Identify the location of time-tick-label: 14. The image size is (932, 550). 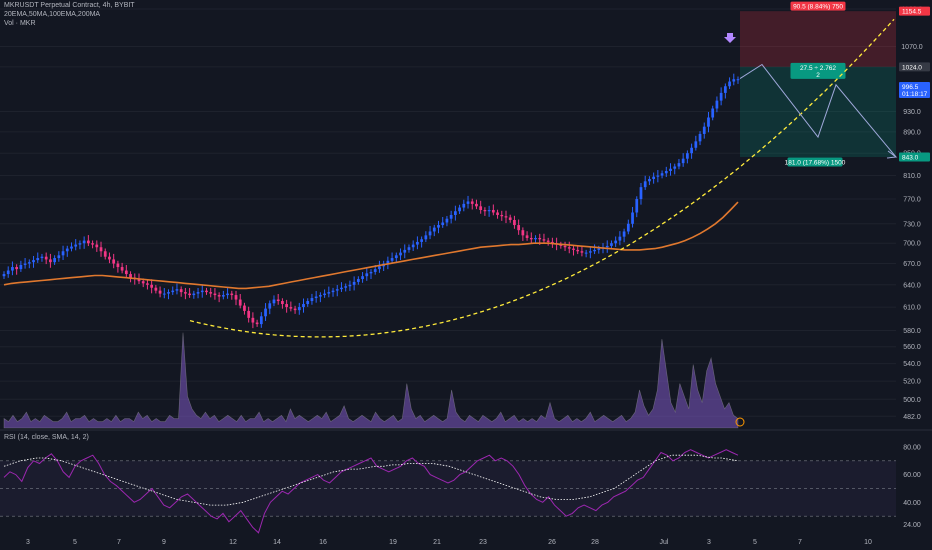
(277, 542).